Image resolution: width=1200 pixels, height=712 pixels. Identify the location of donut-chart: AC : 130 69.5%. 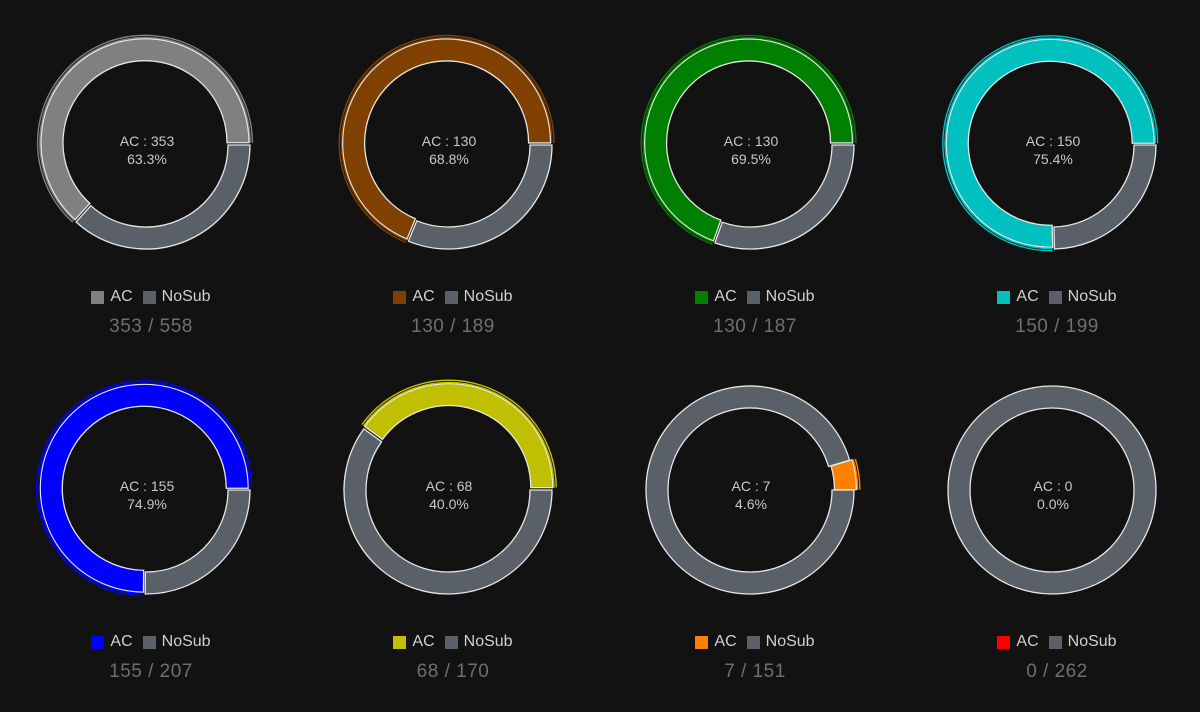
(748, 142).